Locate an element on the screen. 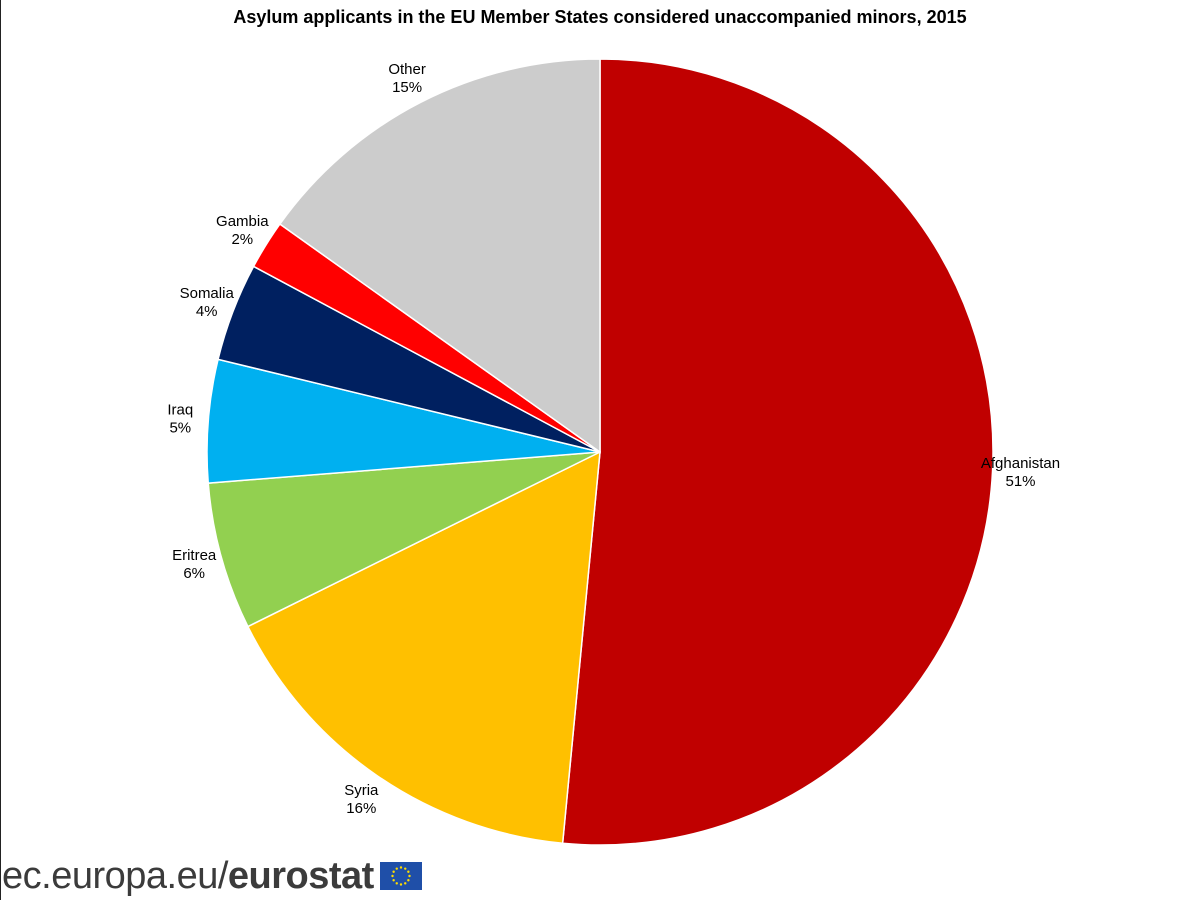  pie-slice-other is located at coordinates (439, 256).